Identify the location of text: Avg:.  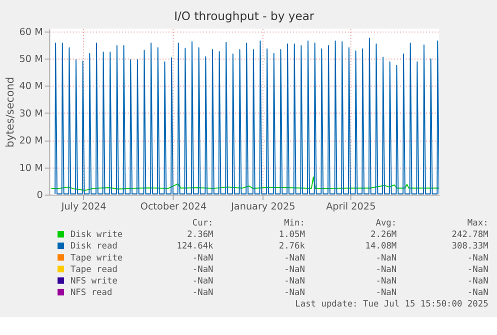
(386, 223).